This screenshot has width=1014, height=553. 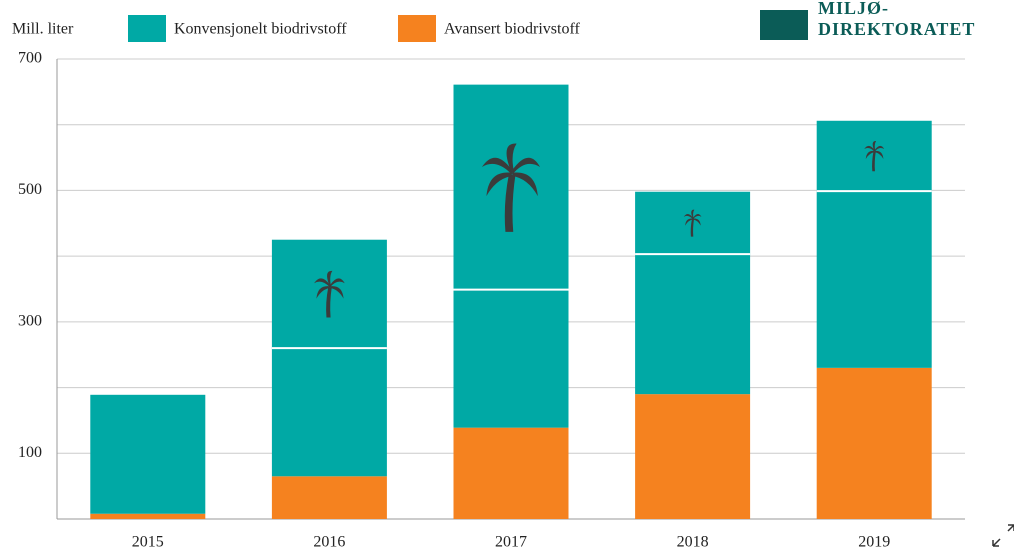 I want to click on expand-icon, so click(x=1003, y=535).